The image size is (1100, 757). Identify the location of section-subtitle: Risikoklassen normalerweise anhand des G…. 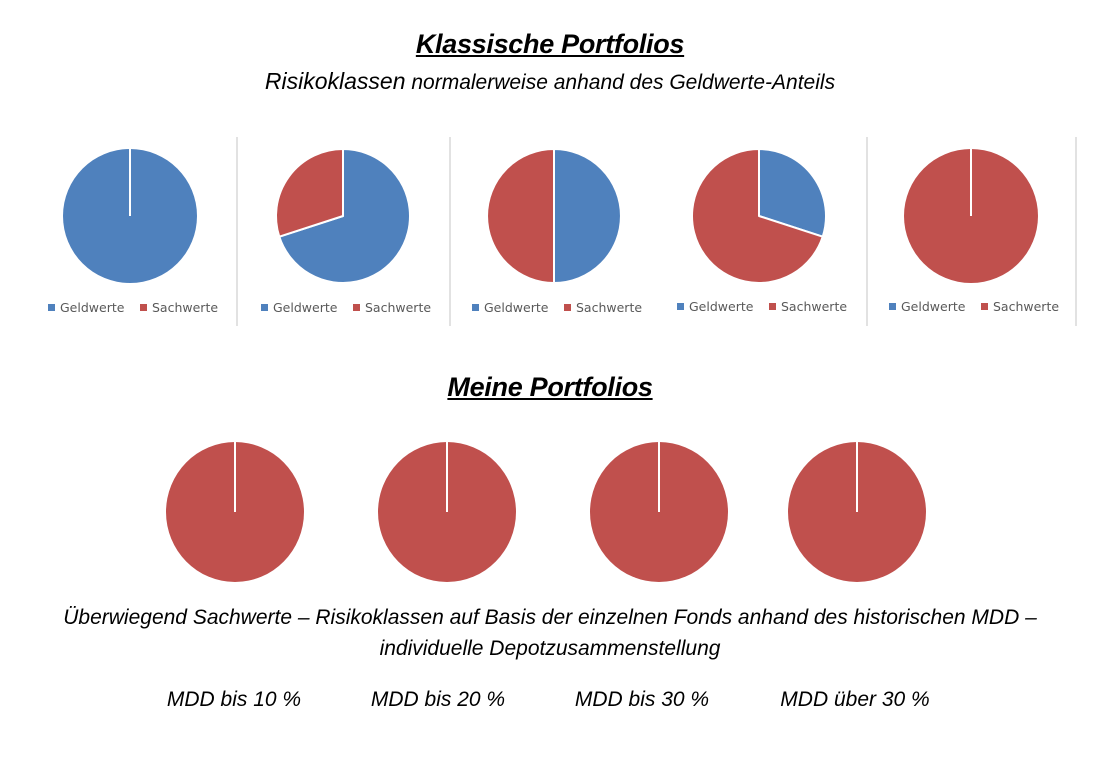
(550, 81).